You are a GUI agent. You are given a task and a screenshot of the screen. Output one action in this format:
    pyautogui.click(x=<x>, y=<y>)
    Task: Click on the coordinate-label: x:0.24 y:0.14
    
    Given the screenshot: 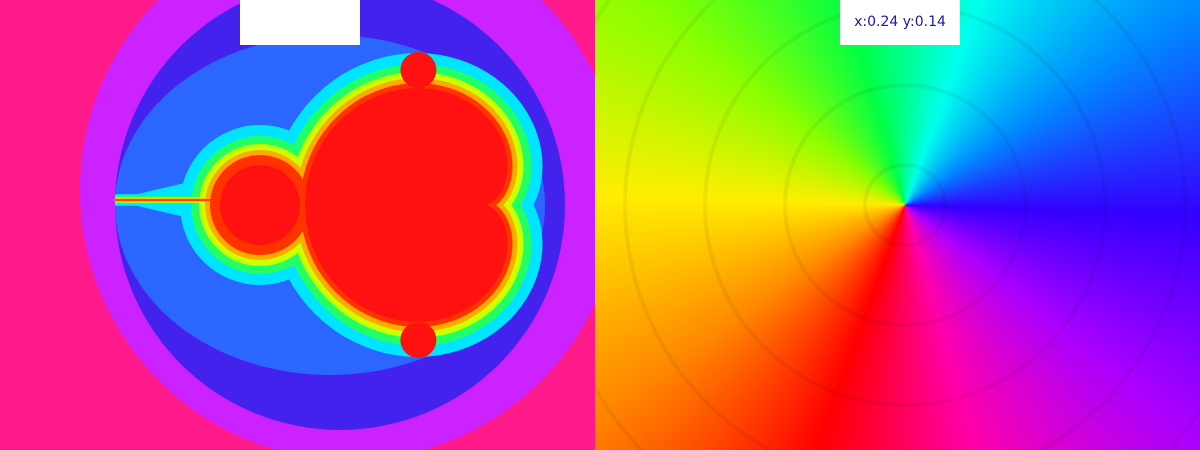 What is the action you would take?
    pyautogui.click(x=900, y=22)
    